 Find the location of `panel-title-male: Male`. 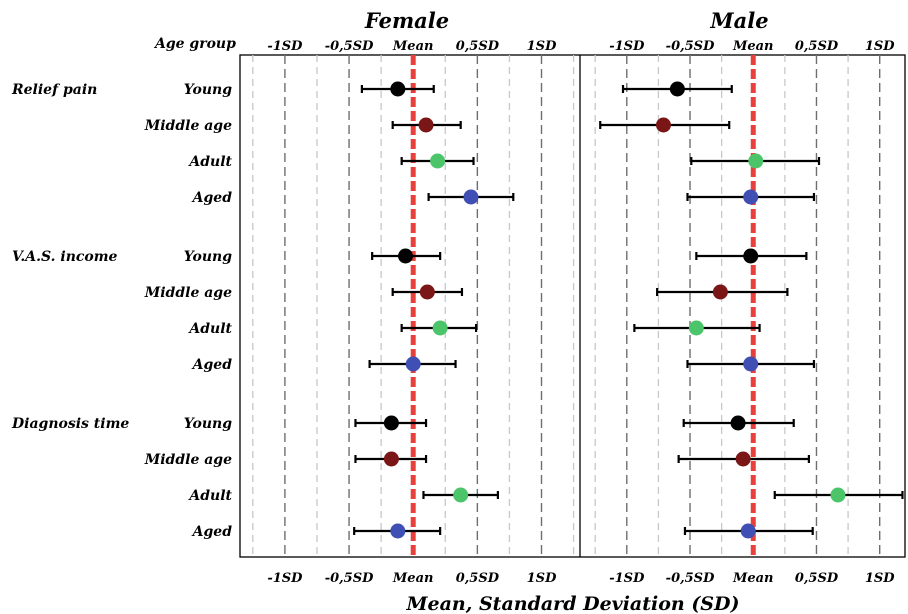

panel-title-male: Male is located at coordinates (738, 20).